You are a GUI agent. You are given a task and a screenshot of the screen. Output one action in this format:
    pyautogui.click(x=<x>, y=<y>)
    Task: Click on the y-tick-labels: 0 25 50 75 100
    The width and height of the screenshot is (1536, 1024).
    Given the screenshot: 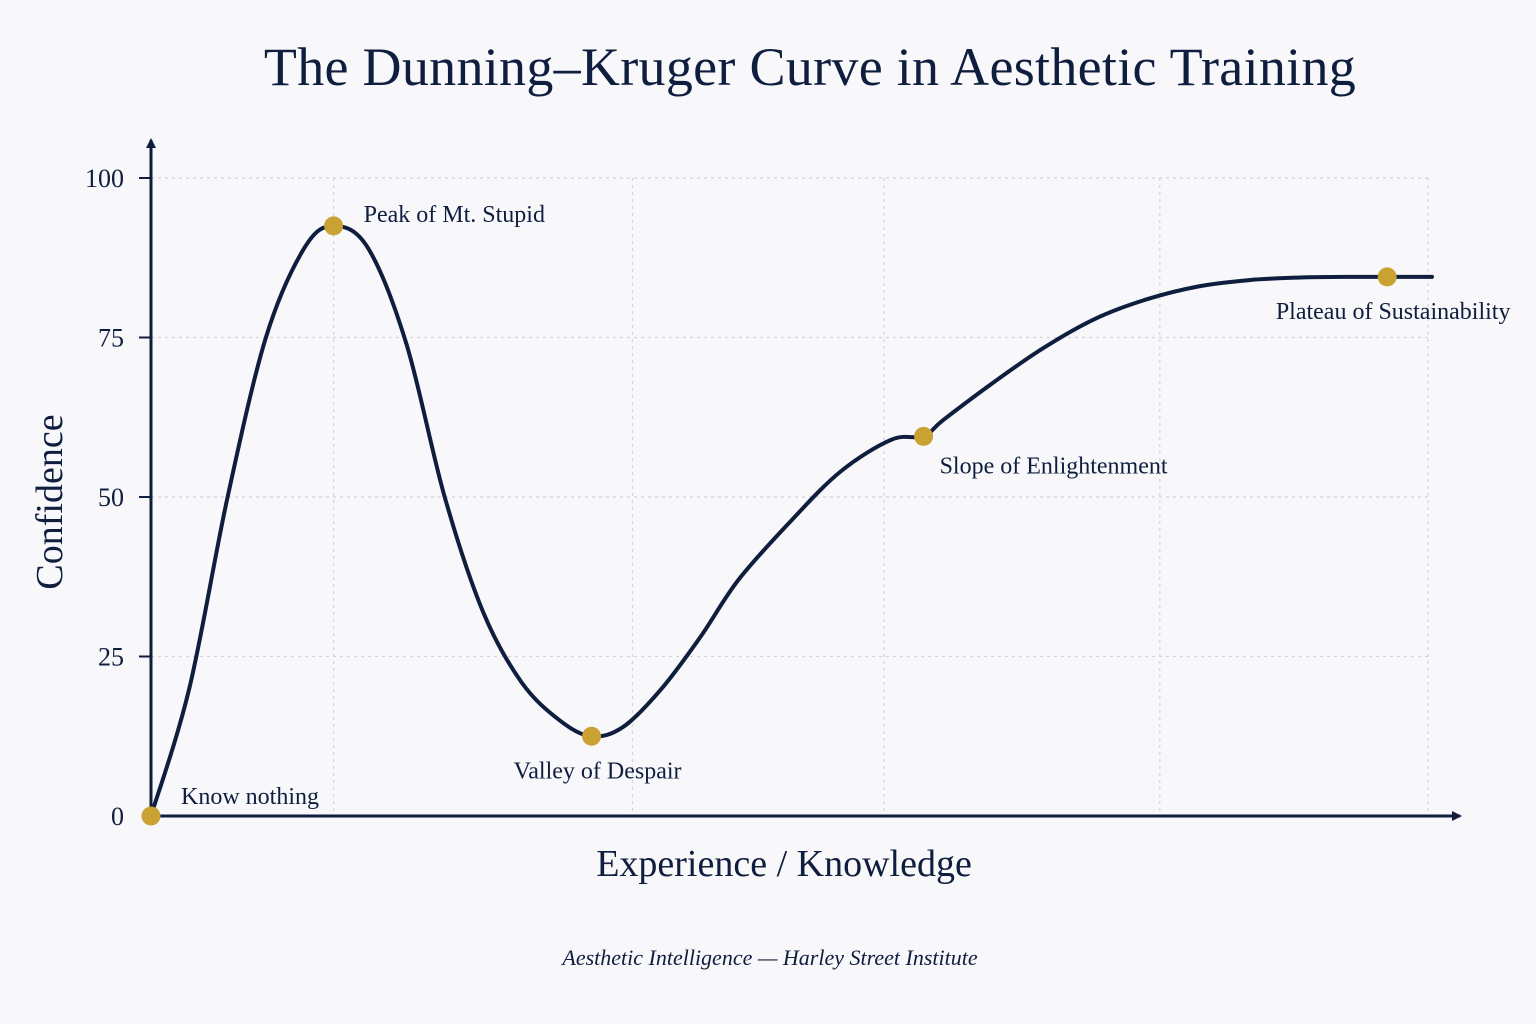 What is the action you would take?
    pyautogui.click(x=118, y=497)
    